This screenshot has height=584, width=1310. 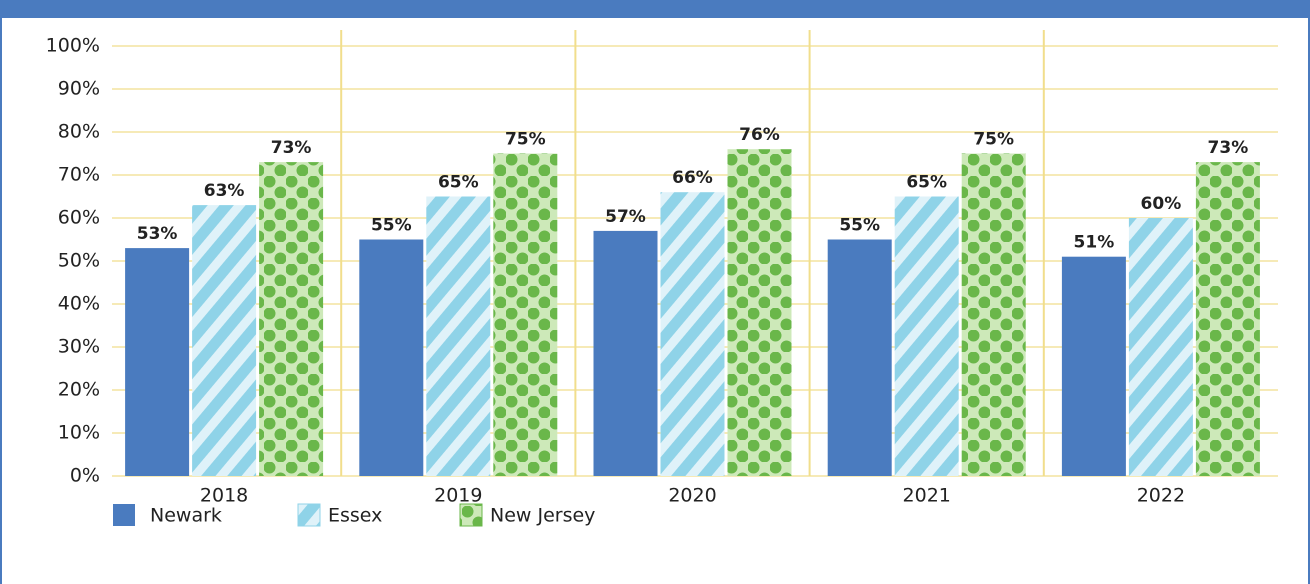 What do you see at coordinates (79, 175) in the screenshot?
I see `y-tick-label: 70%` at bounding box center [79, 175].